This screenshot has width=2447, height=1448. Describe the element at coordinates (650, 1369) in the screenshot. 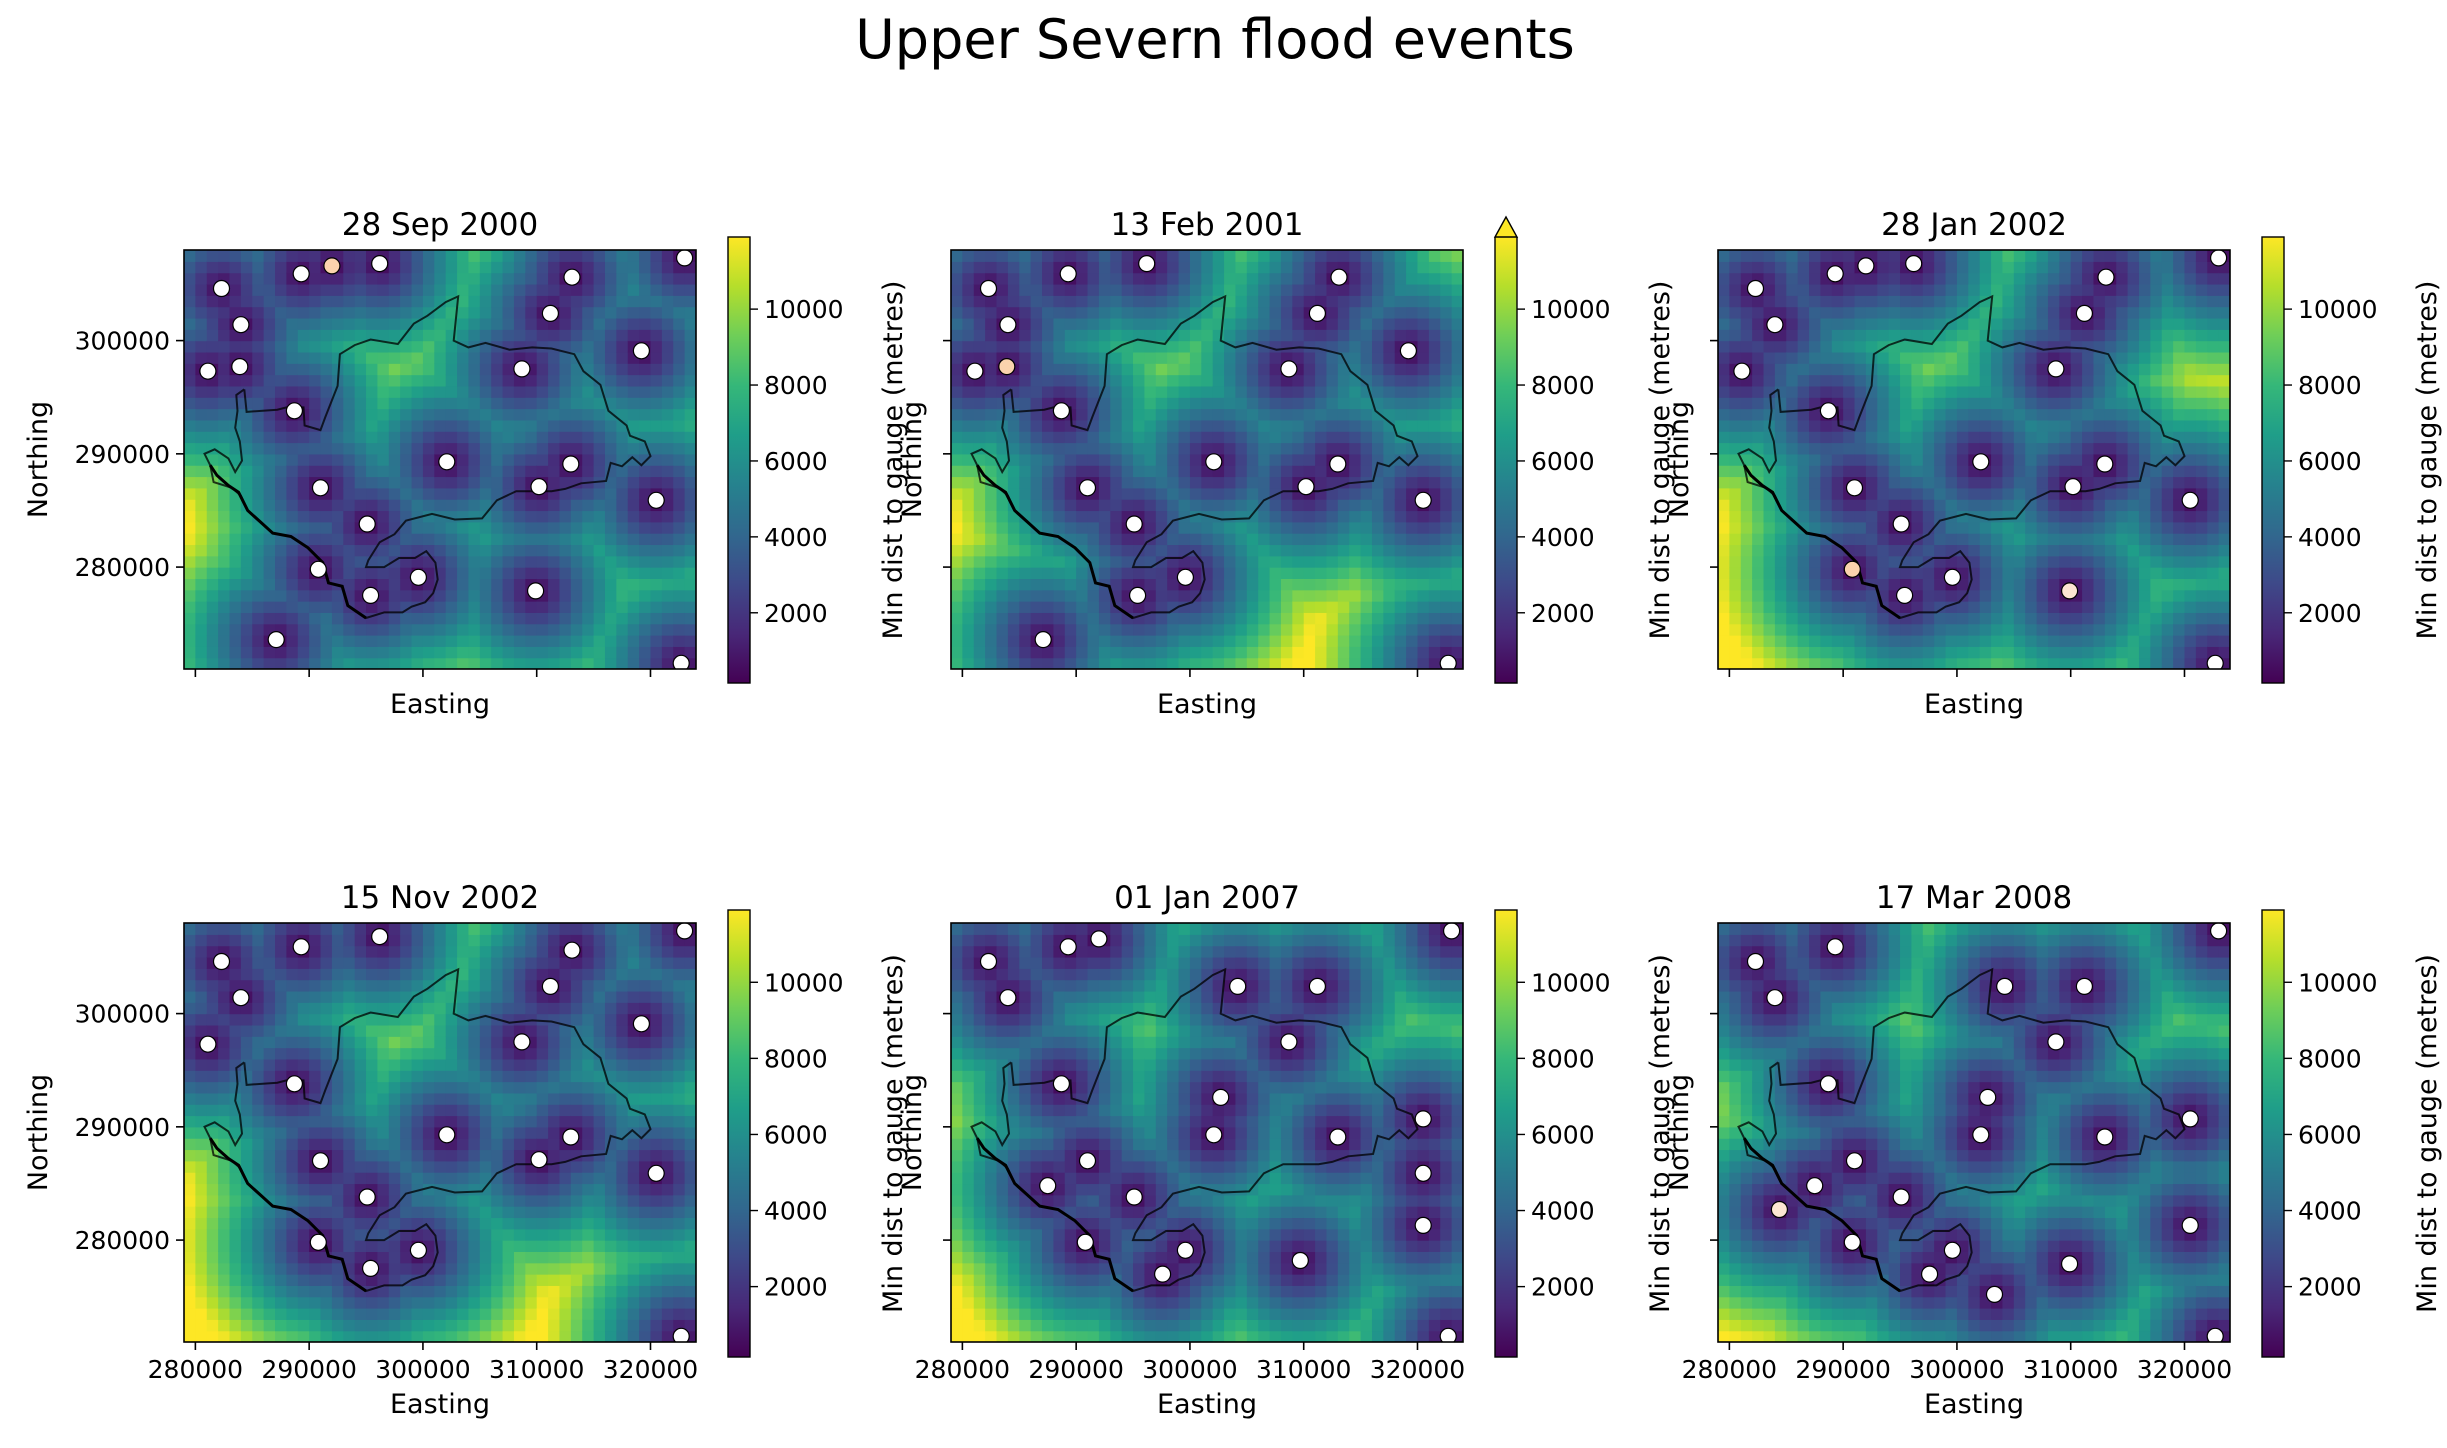

I see `x-tick-label: 320000` at that location.